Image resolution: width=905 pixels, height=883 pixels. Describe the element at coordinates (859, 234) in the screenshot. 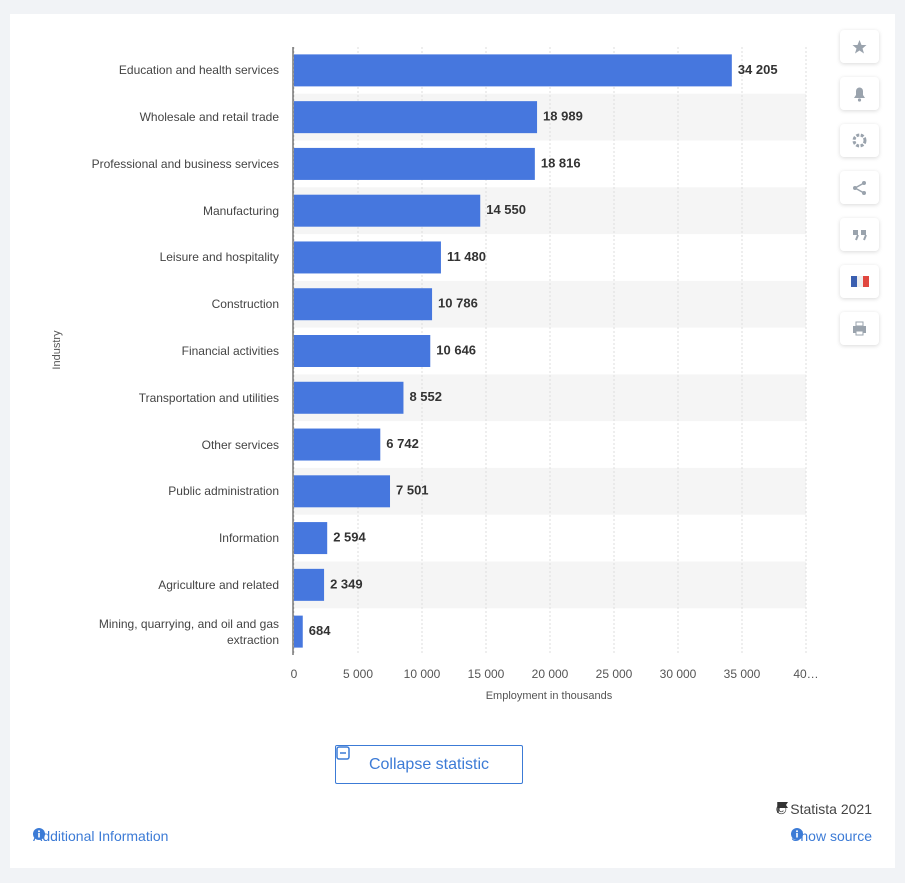

I see `cite-button` at that location.